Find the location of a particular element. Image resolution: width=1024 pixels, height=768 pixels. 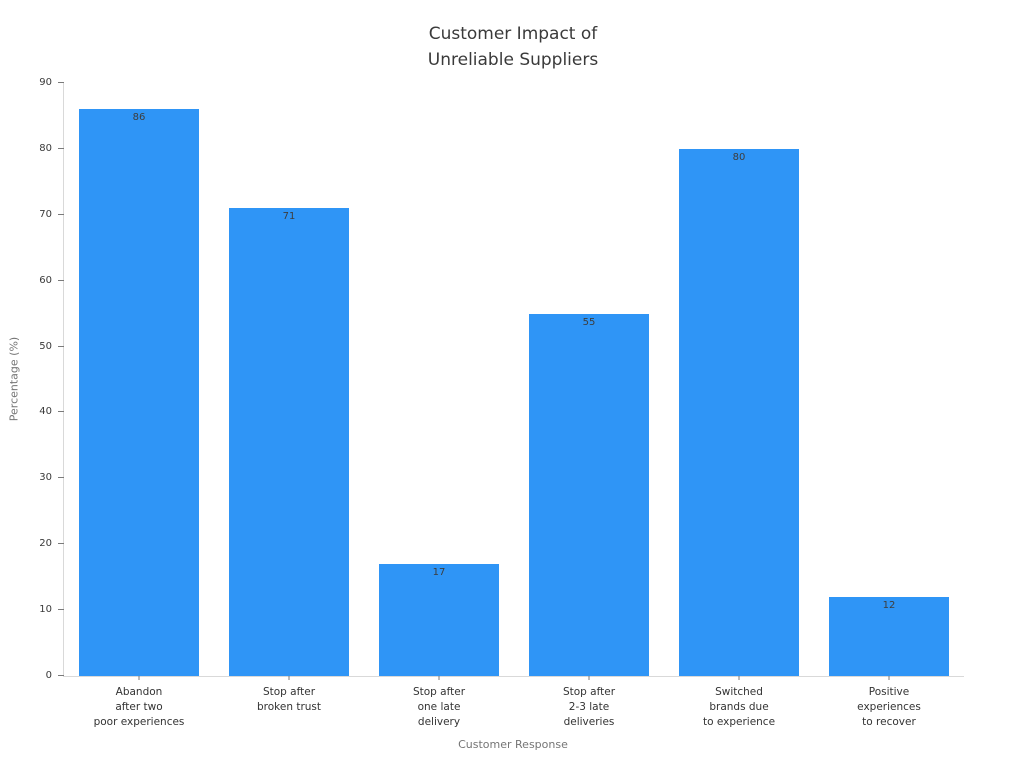

y-tick-label: 30 is located at coordinates (45, 478).